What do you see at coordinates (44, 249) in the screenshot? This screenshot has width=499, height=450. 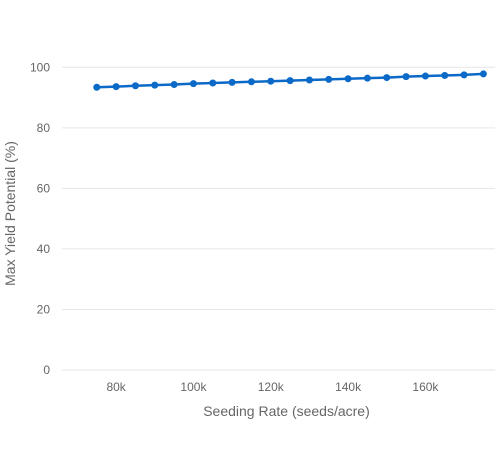 I see `y-tick-label: 40` at bounding box center [44, 249].